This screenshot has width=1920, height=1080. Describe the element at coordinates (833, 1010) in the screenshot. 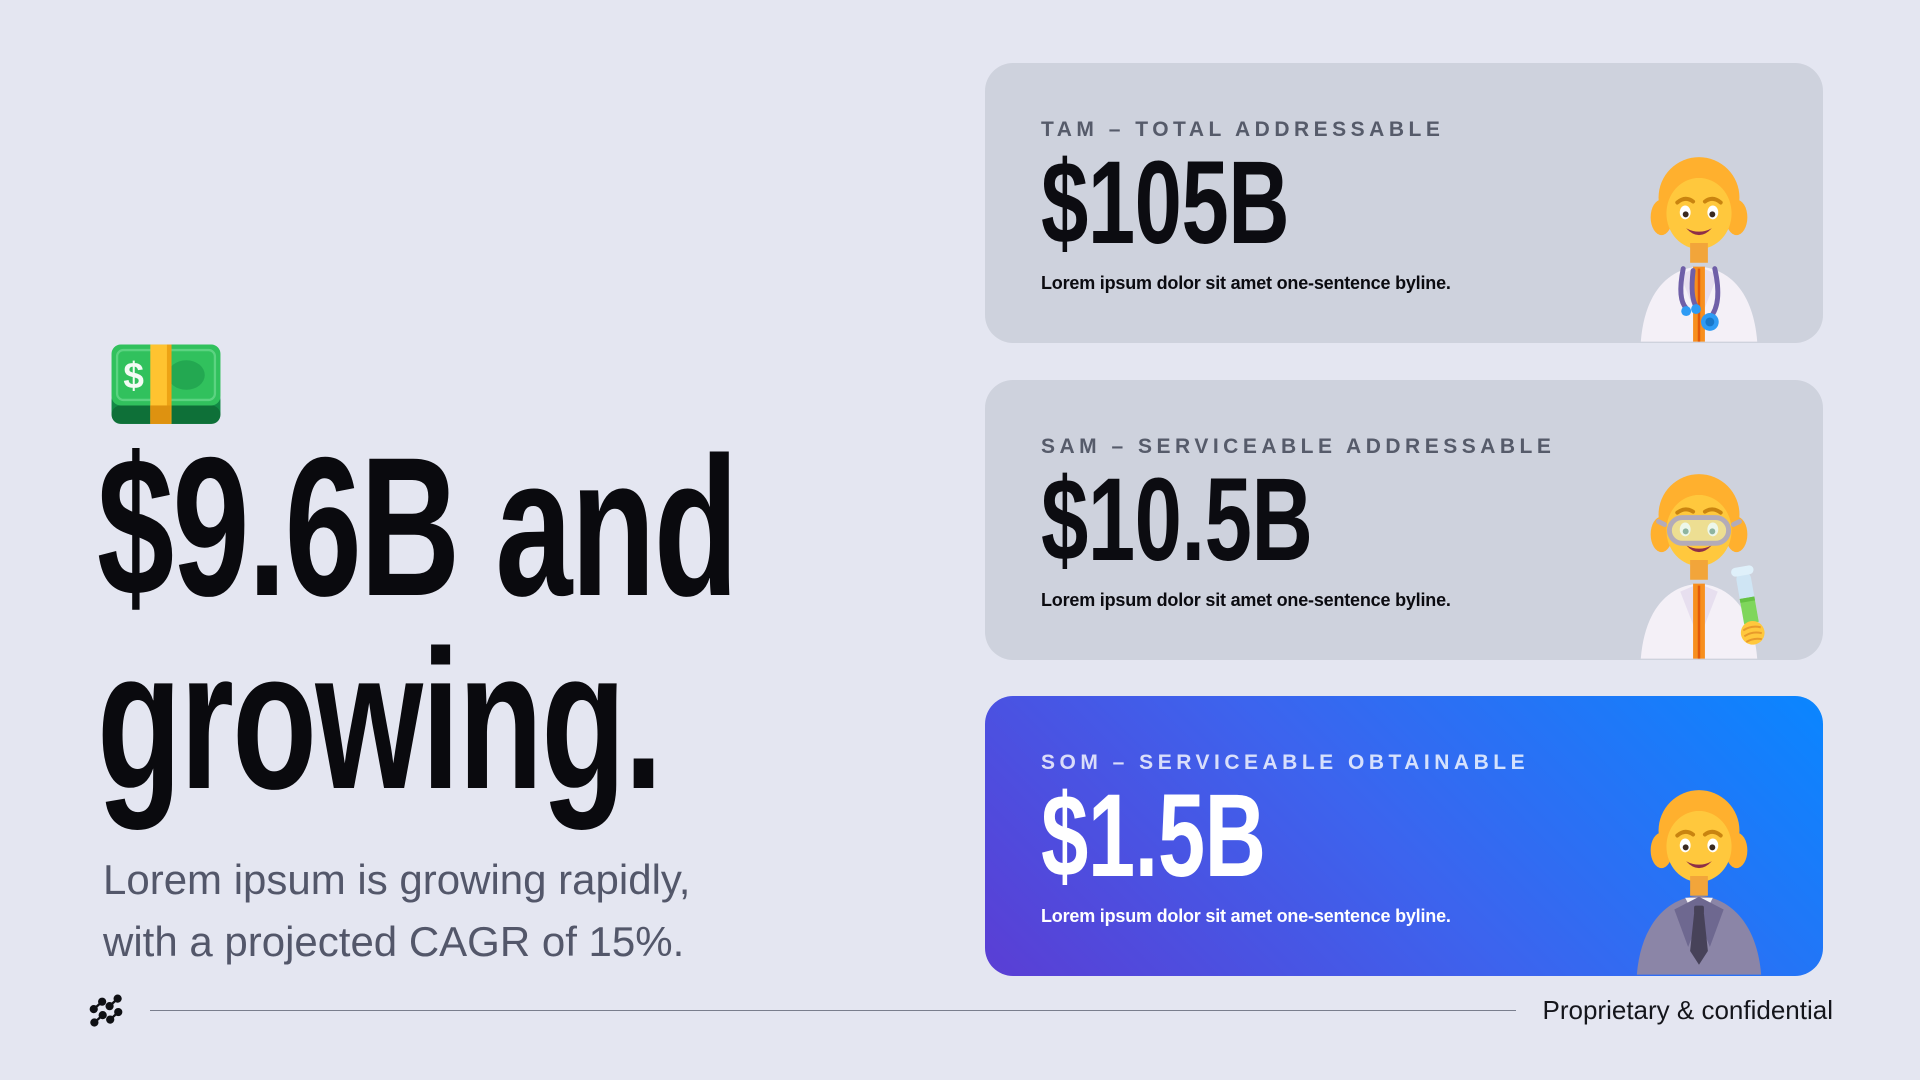

I see `footer-divider` at that location.